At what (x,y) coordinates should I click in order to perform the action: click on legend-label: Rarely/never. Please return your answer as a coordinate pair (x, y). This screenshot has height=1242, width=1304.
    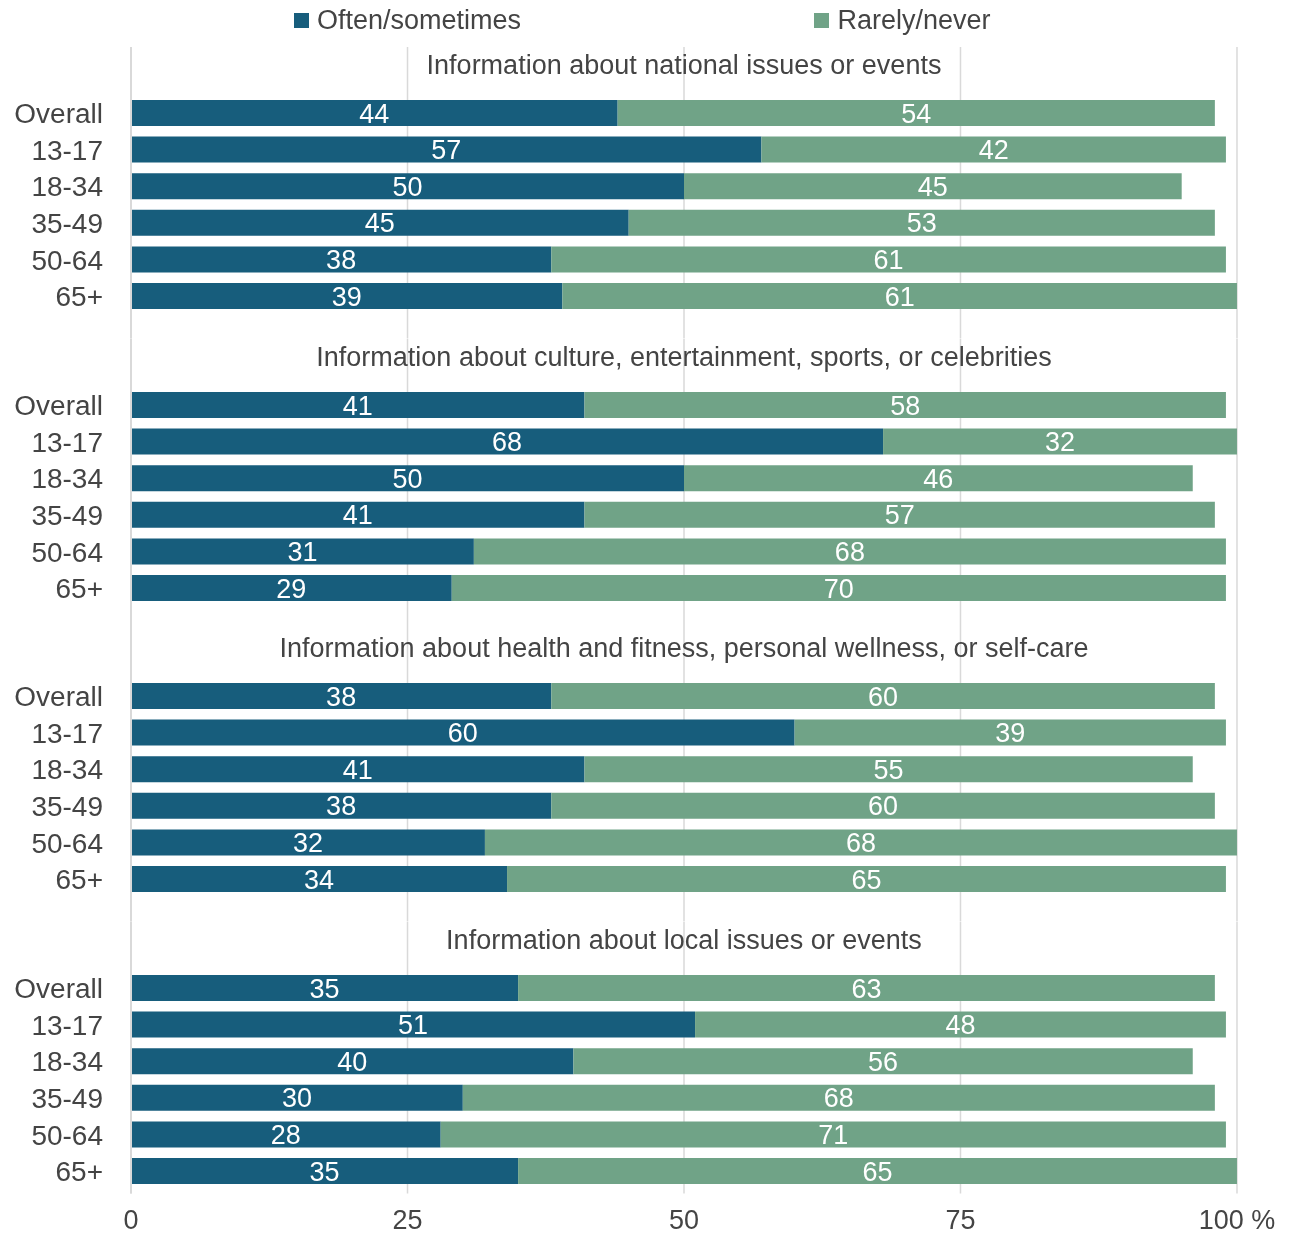
    Looking at the image, I should click on (914, 20).